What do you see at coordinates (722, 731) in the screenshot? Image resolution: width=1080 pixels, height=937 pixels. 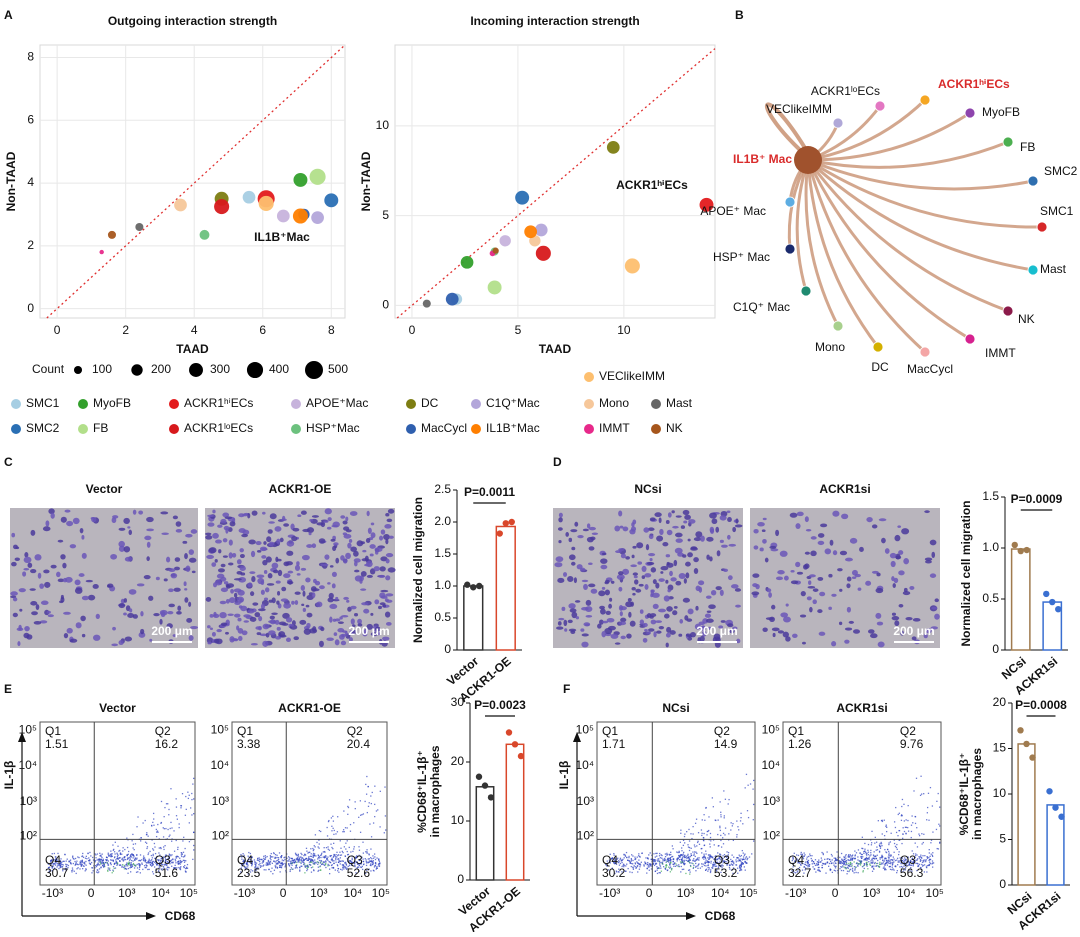 I see `quadrant-name: Q2` at bounding box center [722, 731].